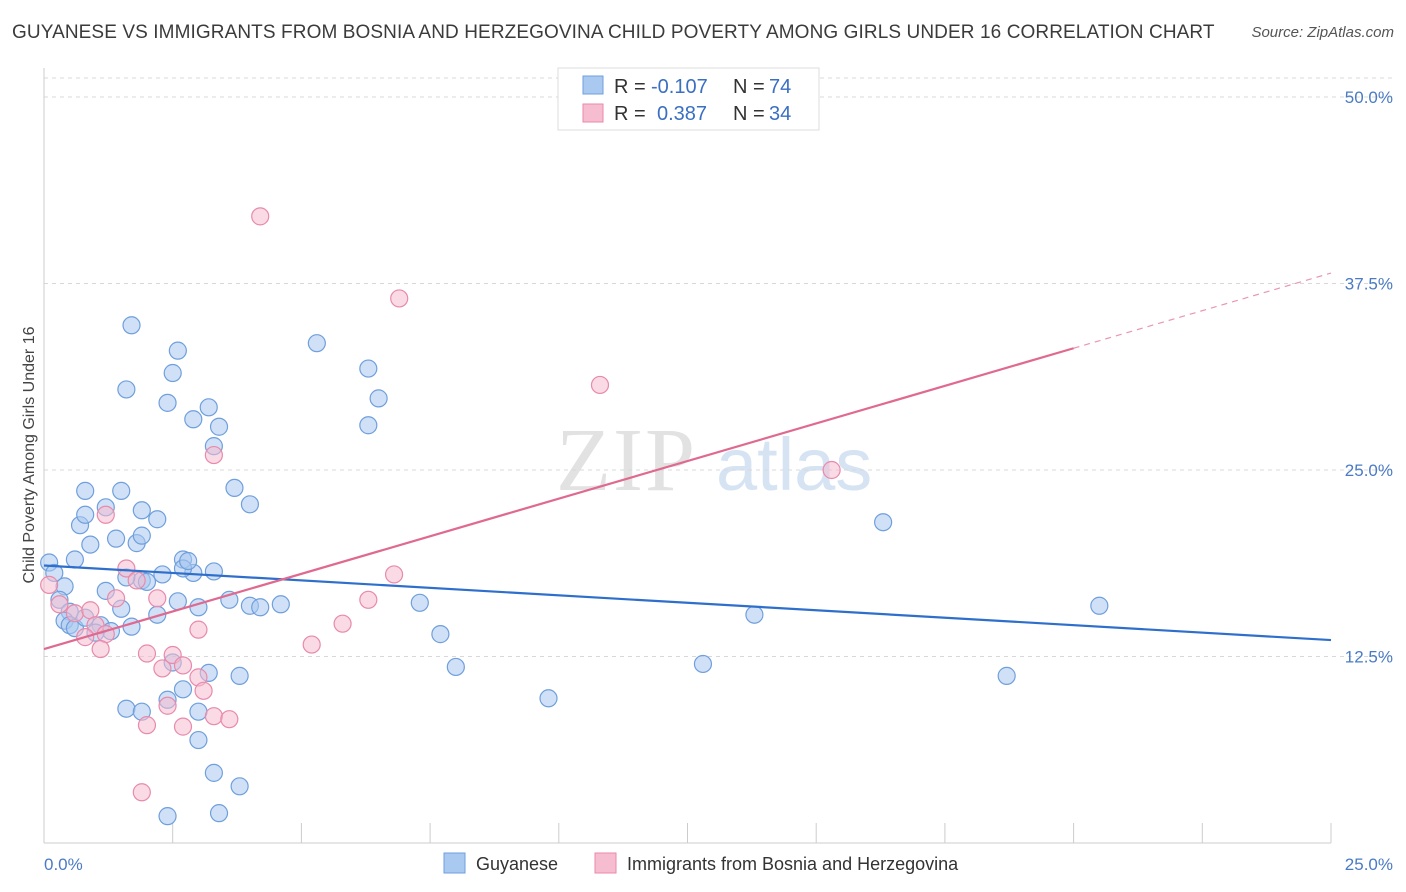 The width and height of the screenshot is (1406, 892). Describe the element at coordinates (1369, 97) in the screenshot. I see `y-tick-label-3: 50.0%` at that location.